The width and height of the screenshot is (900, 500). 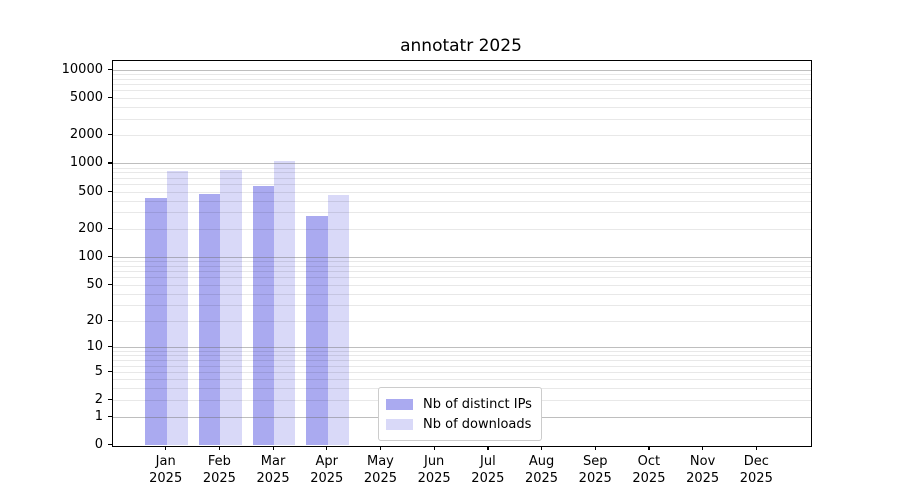 What do you see at coordinates (94, 347) in the screenshot?
I see `y-tick-label: 10` at bounding box center [94, 347].